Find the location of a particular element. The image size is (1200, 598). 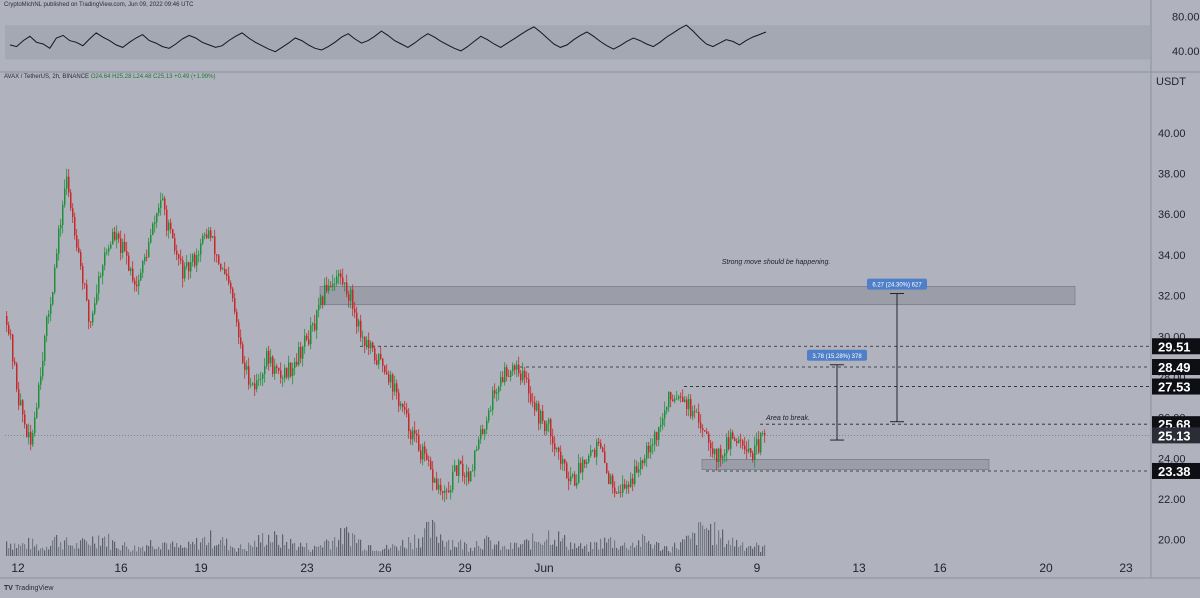

measure-label: 6.27 (24.30%) 627 is located at coordinates (897, 286).